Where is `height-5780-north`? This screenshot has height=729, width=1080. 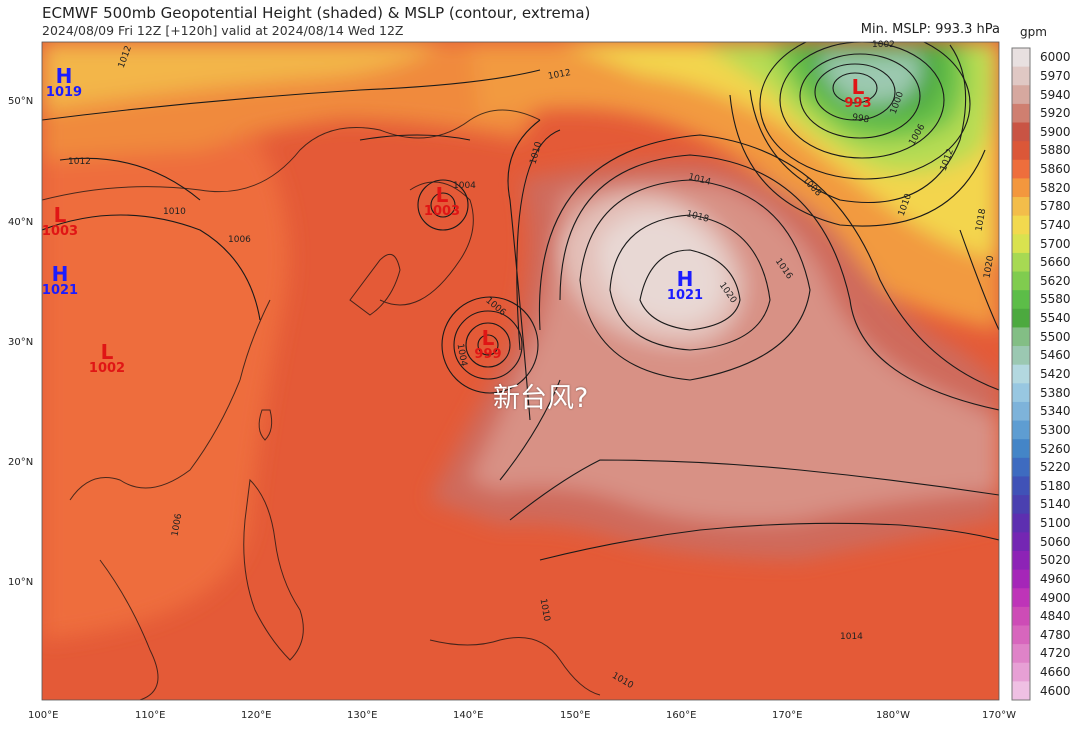 height-5780-north is located at coordinates (241, 76).